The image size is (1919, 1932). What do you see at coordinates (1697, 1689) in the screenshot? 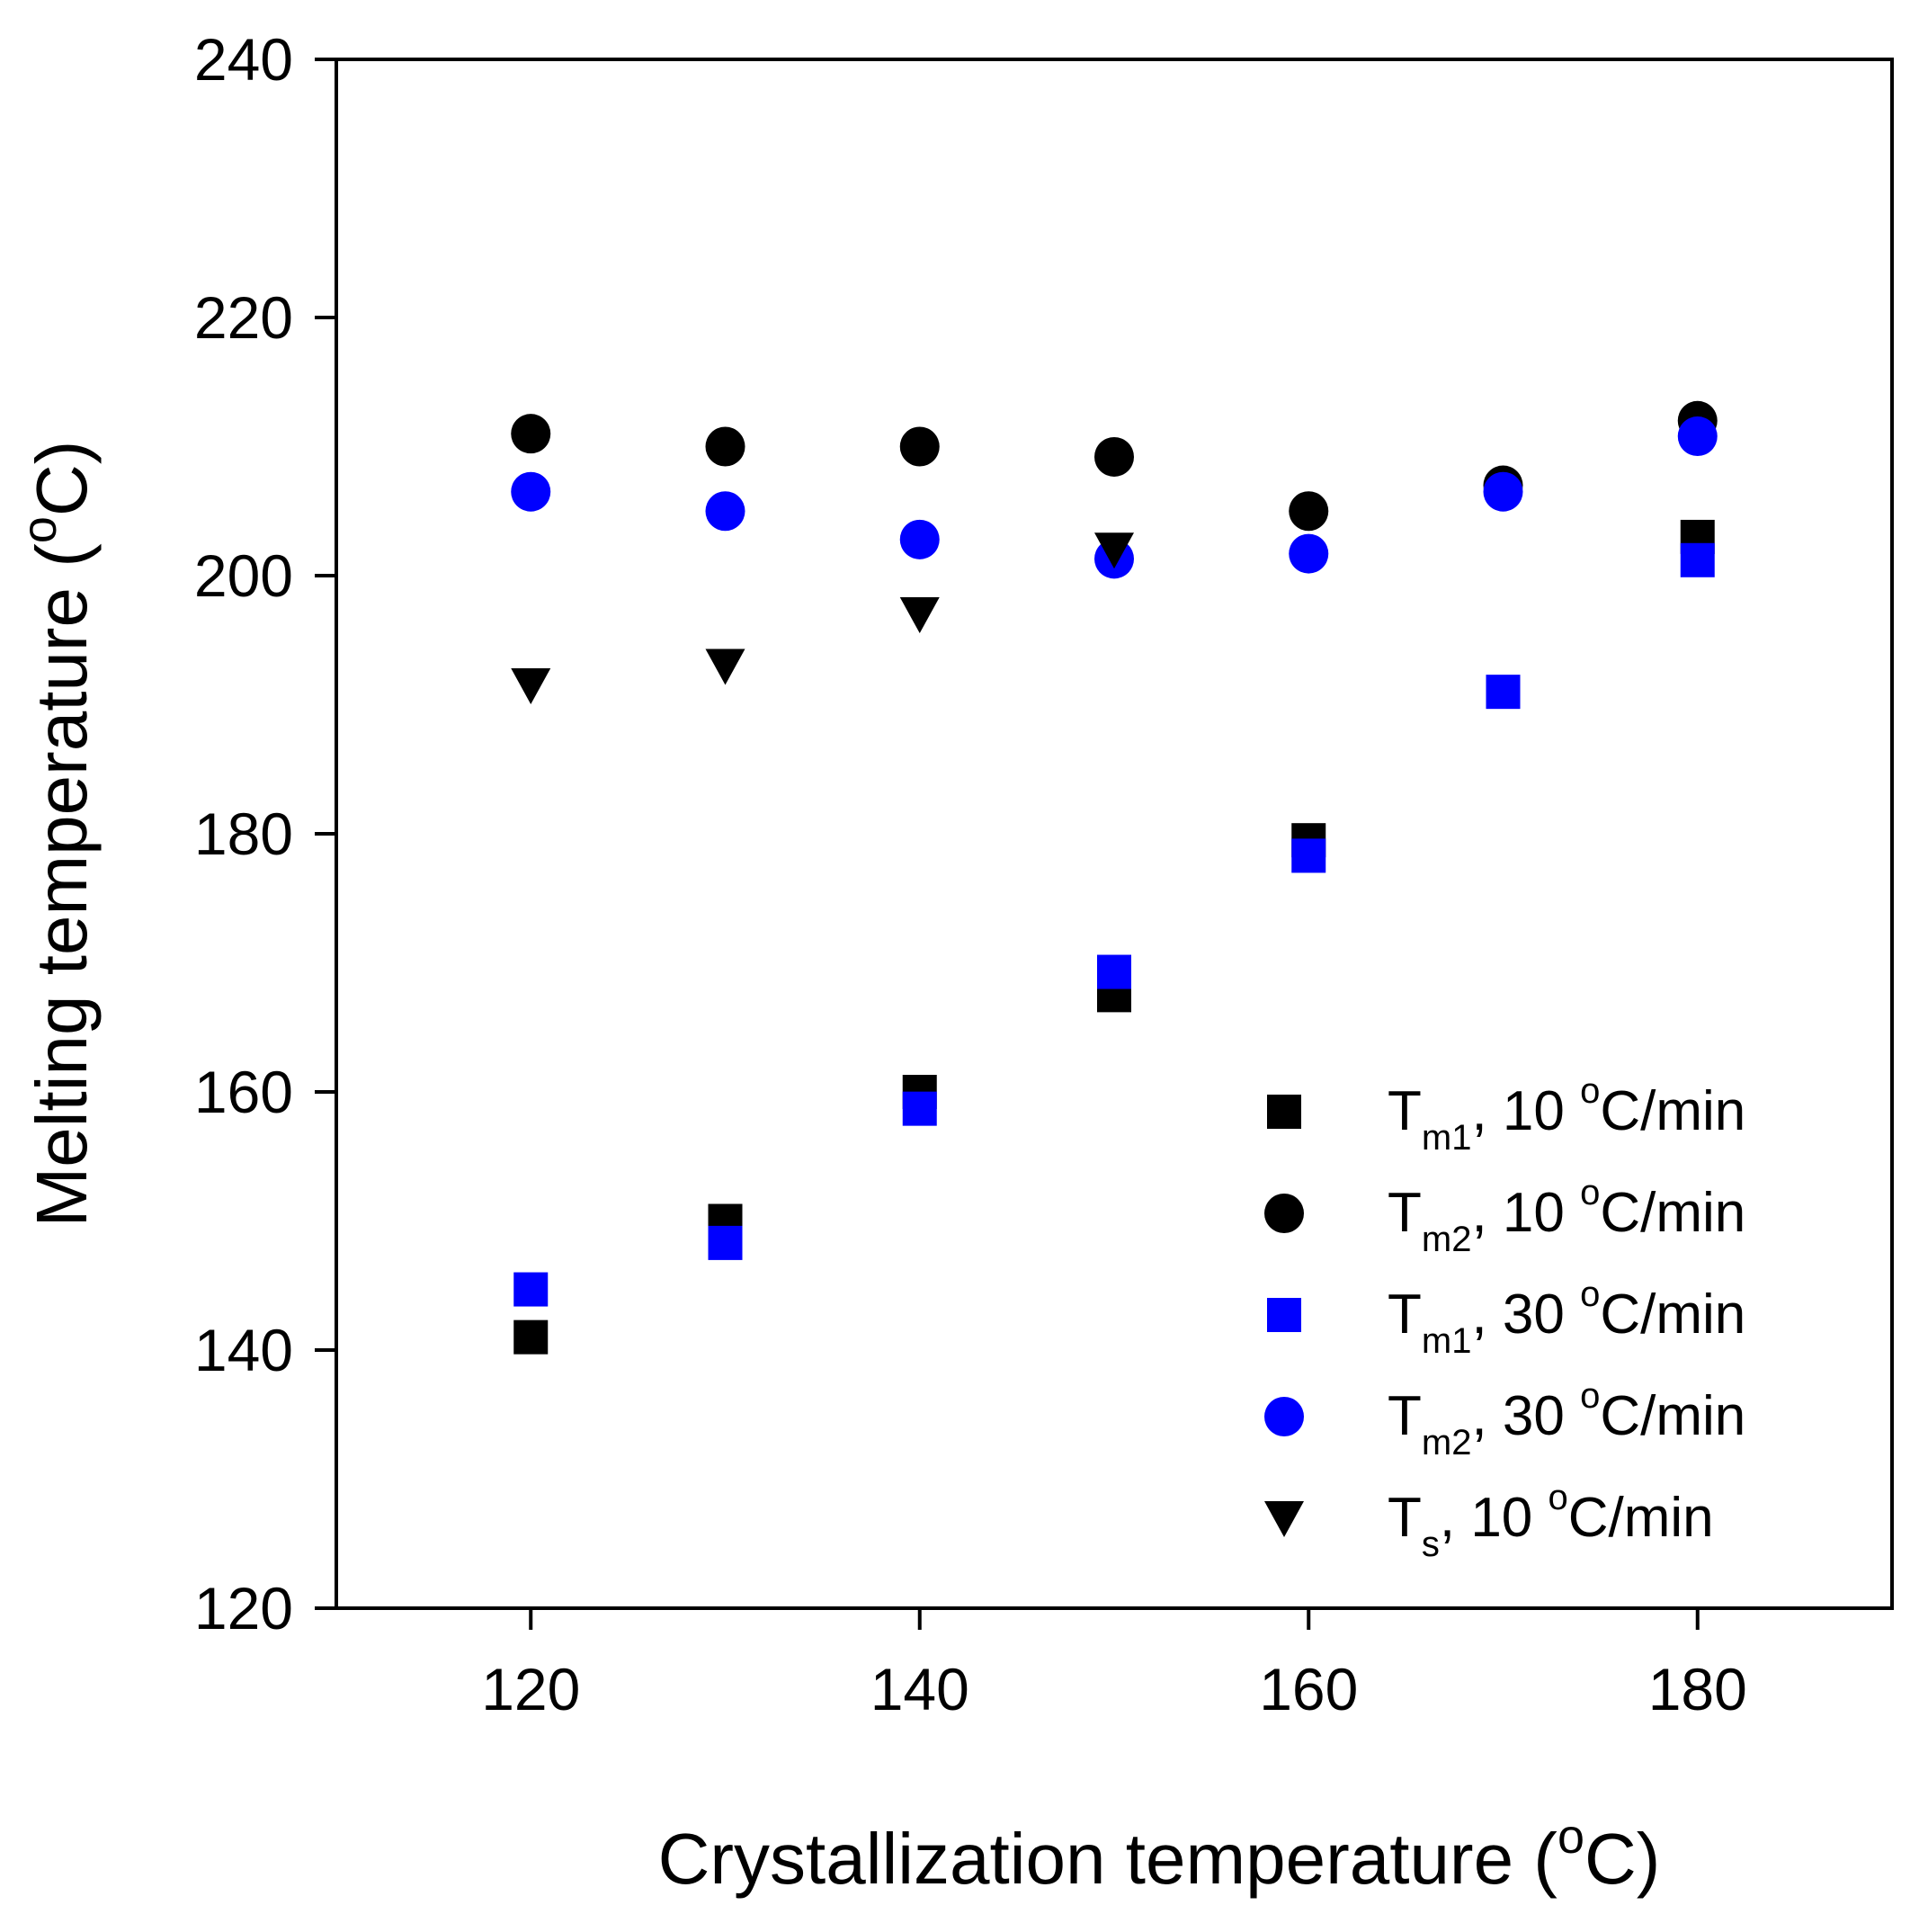
I see `x-tick-label: 180` at bounding box center [1697, 1689].